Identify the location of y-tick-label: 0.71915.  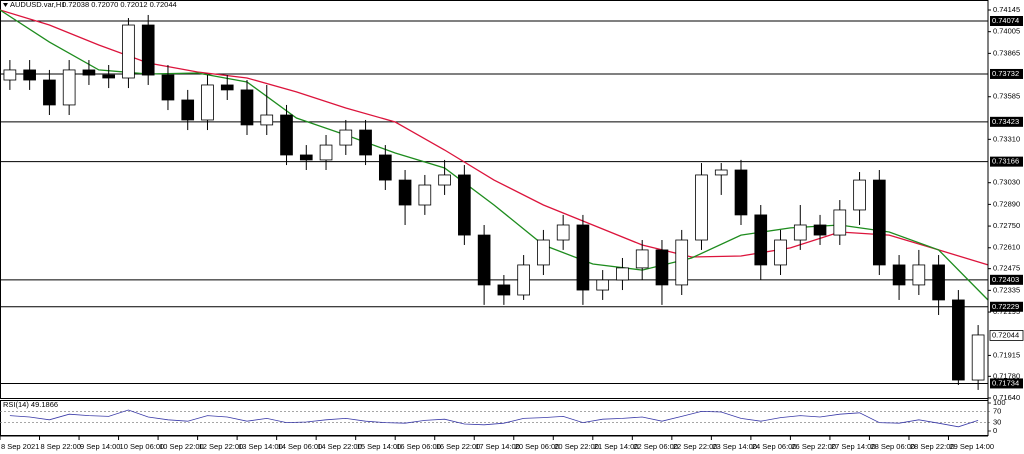
(1006, 354).